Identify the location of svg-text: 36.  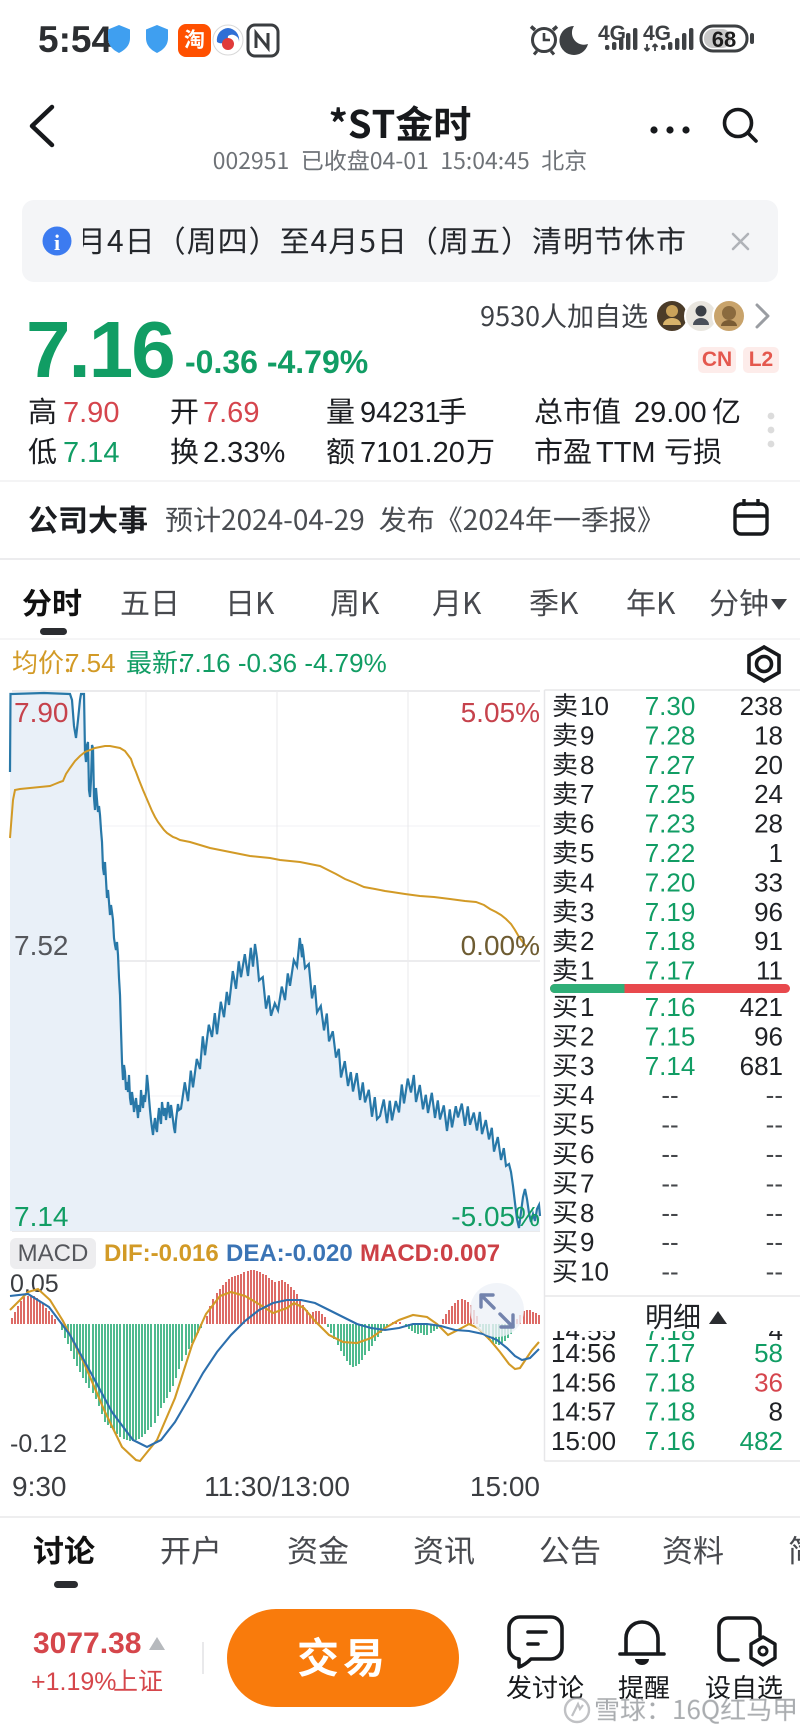
(768, 1382).